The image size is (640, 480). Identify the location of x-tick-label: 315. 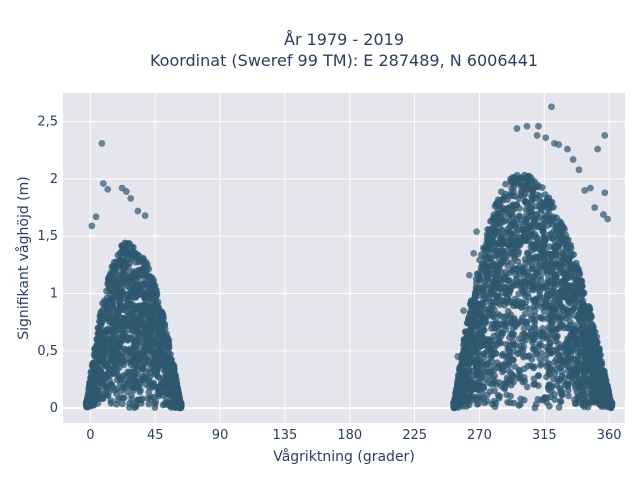
(544, 435).